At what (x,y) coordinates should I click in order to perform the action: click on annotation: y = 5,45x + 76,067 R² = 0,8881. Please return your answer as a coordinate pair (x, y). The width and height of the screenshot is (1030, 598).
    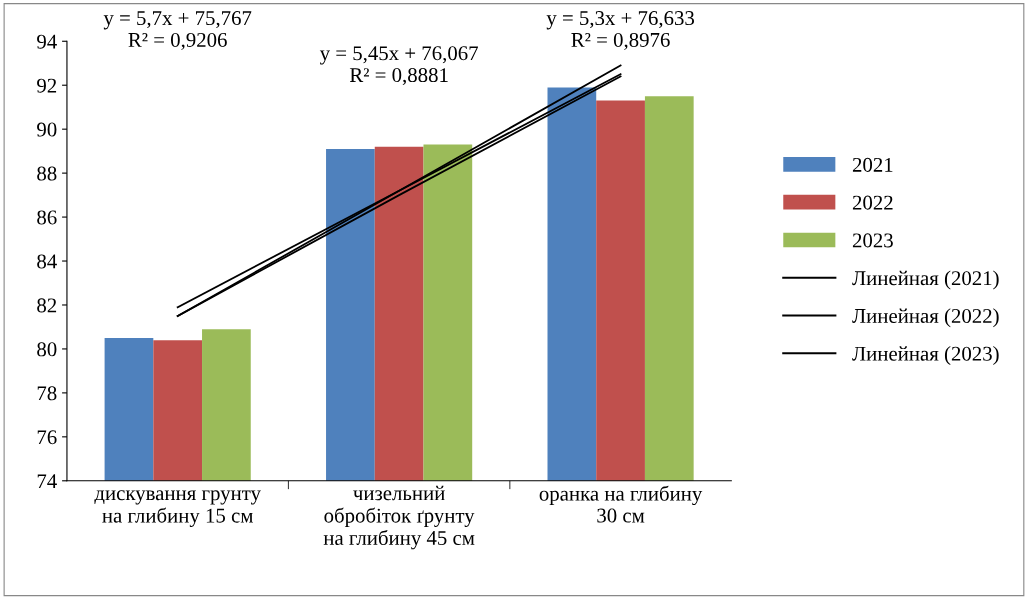
    Looking at the image, I should click on (398, 66).